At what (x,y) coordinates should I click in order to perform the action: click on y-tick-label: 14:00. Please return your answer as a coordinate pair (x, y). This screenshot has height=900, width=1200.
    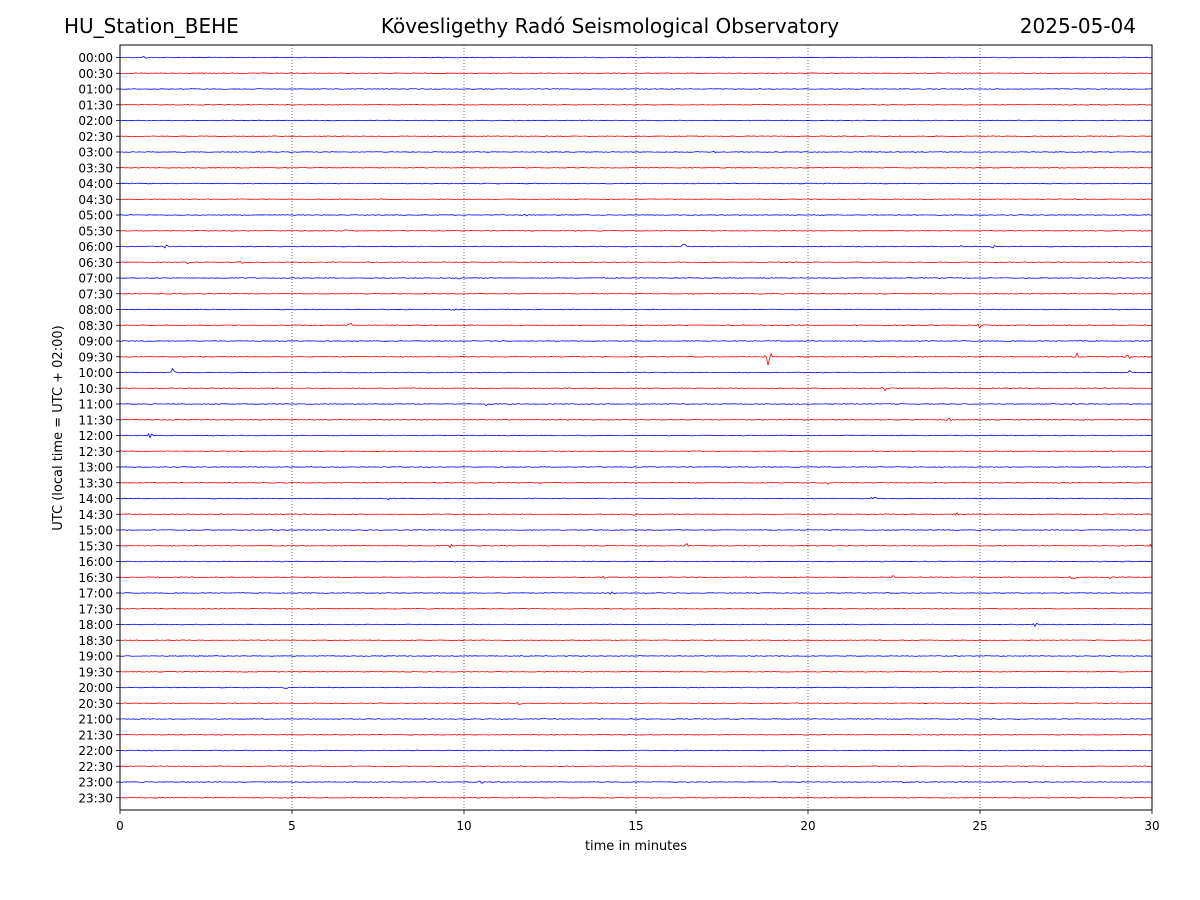
    Looking at the image, I should click on (95, 499).